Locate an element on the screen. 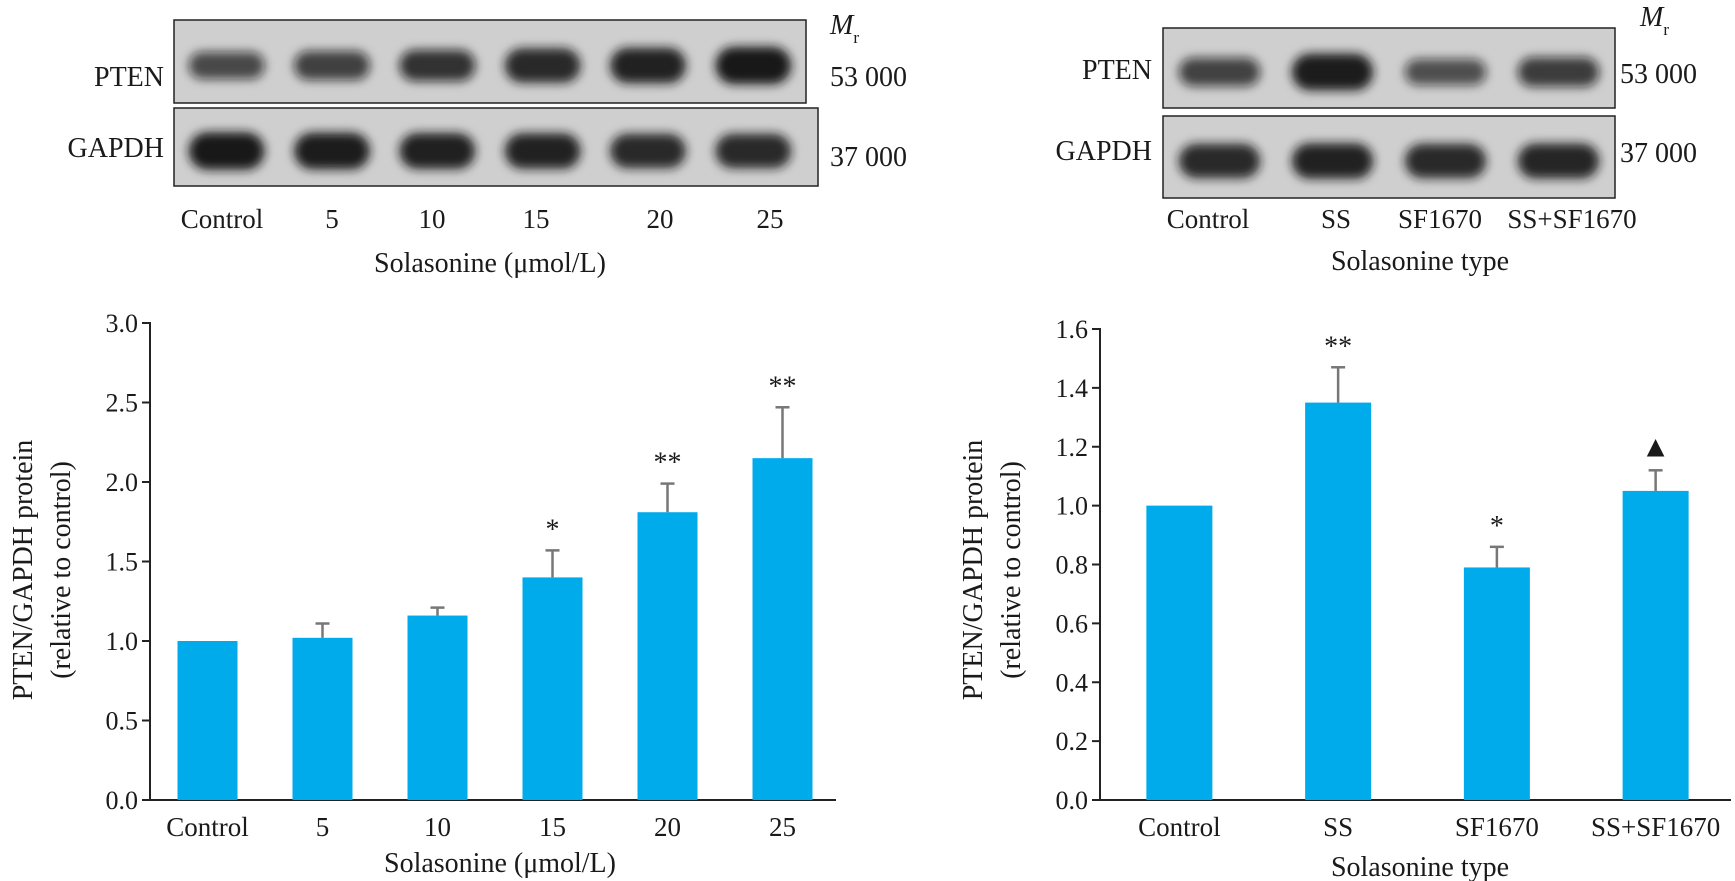 The image size is (1735, 881). y-tick-label: 1.0 is located at coordinates (122, 641).